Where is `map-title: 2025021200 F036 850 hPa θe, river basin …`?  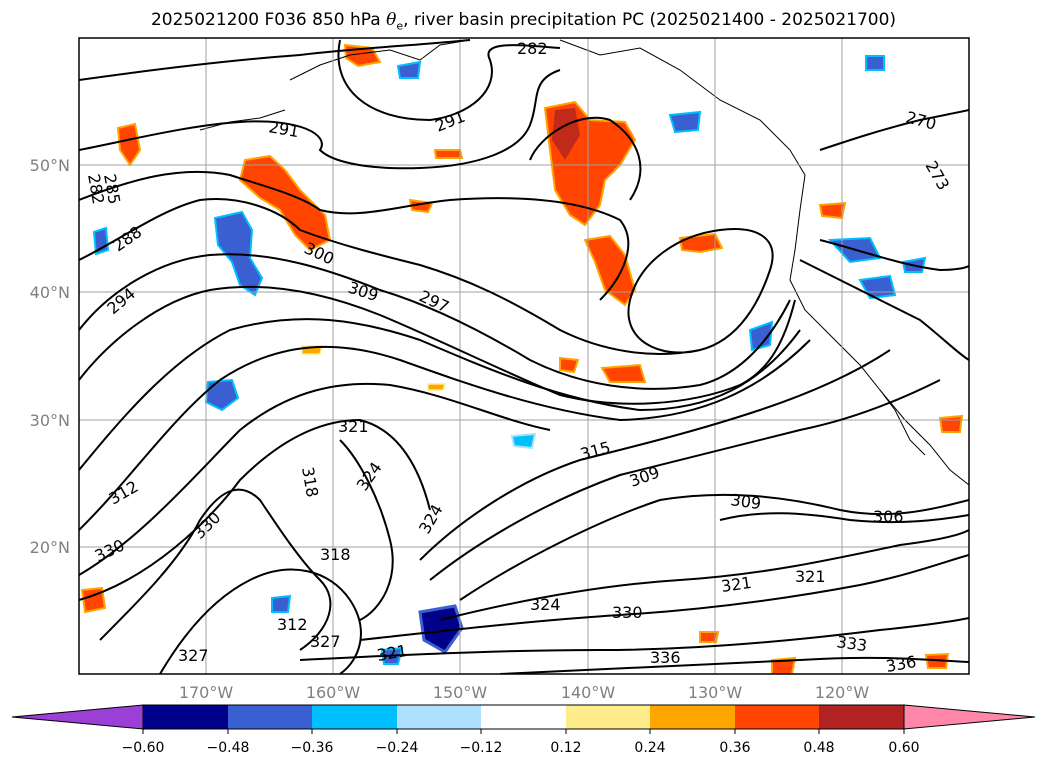
map-title: 2025021200 F036 850 hPa θe, river basin … is located at coordinates (523, 21).